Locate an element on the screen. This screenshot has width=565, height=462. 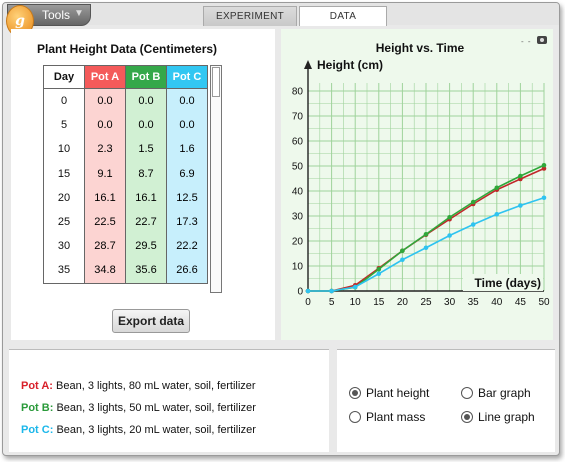
radio-bar-graph: Bar graph is located at coordinates (496, 393).